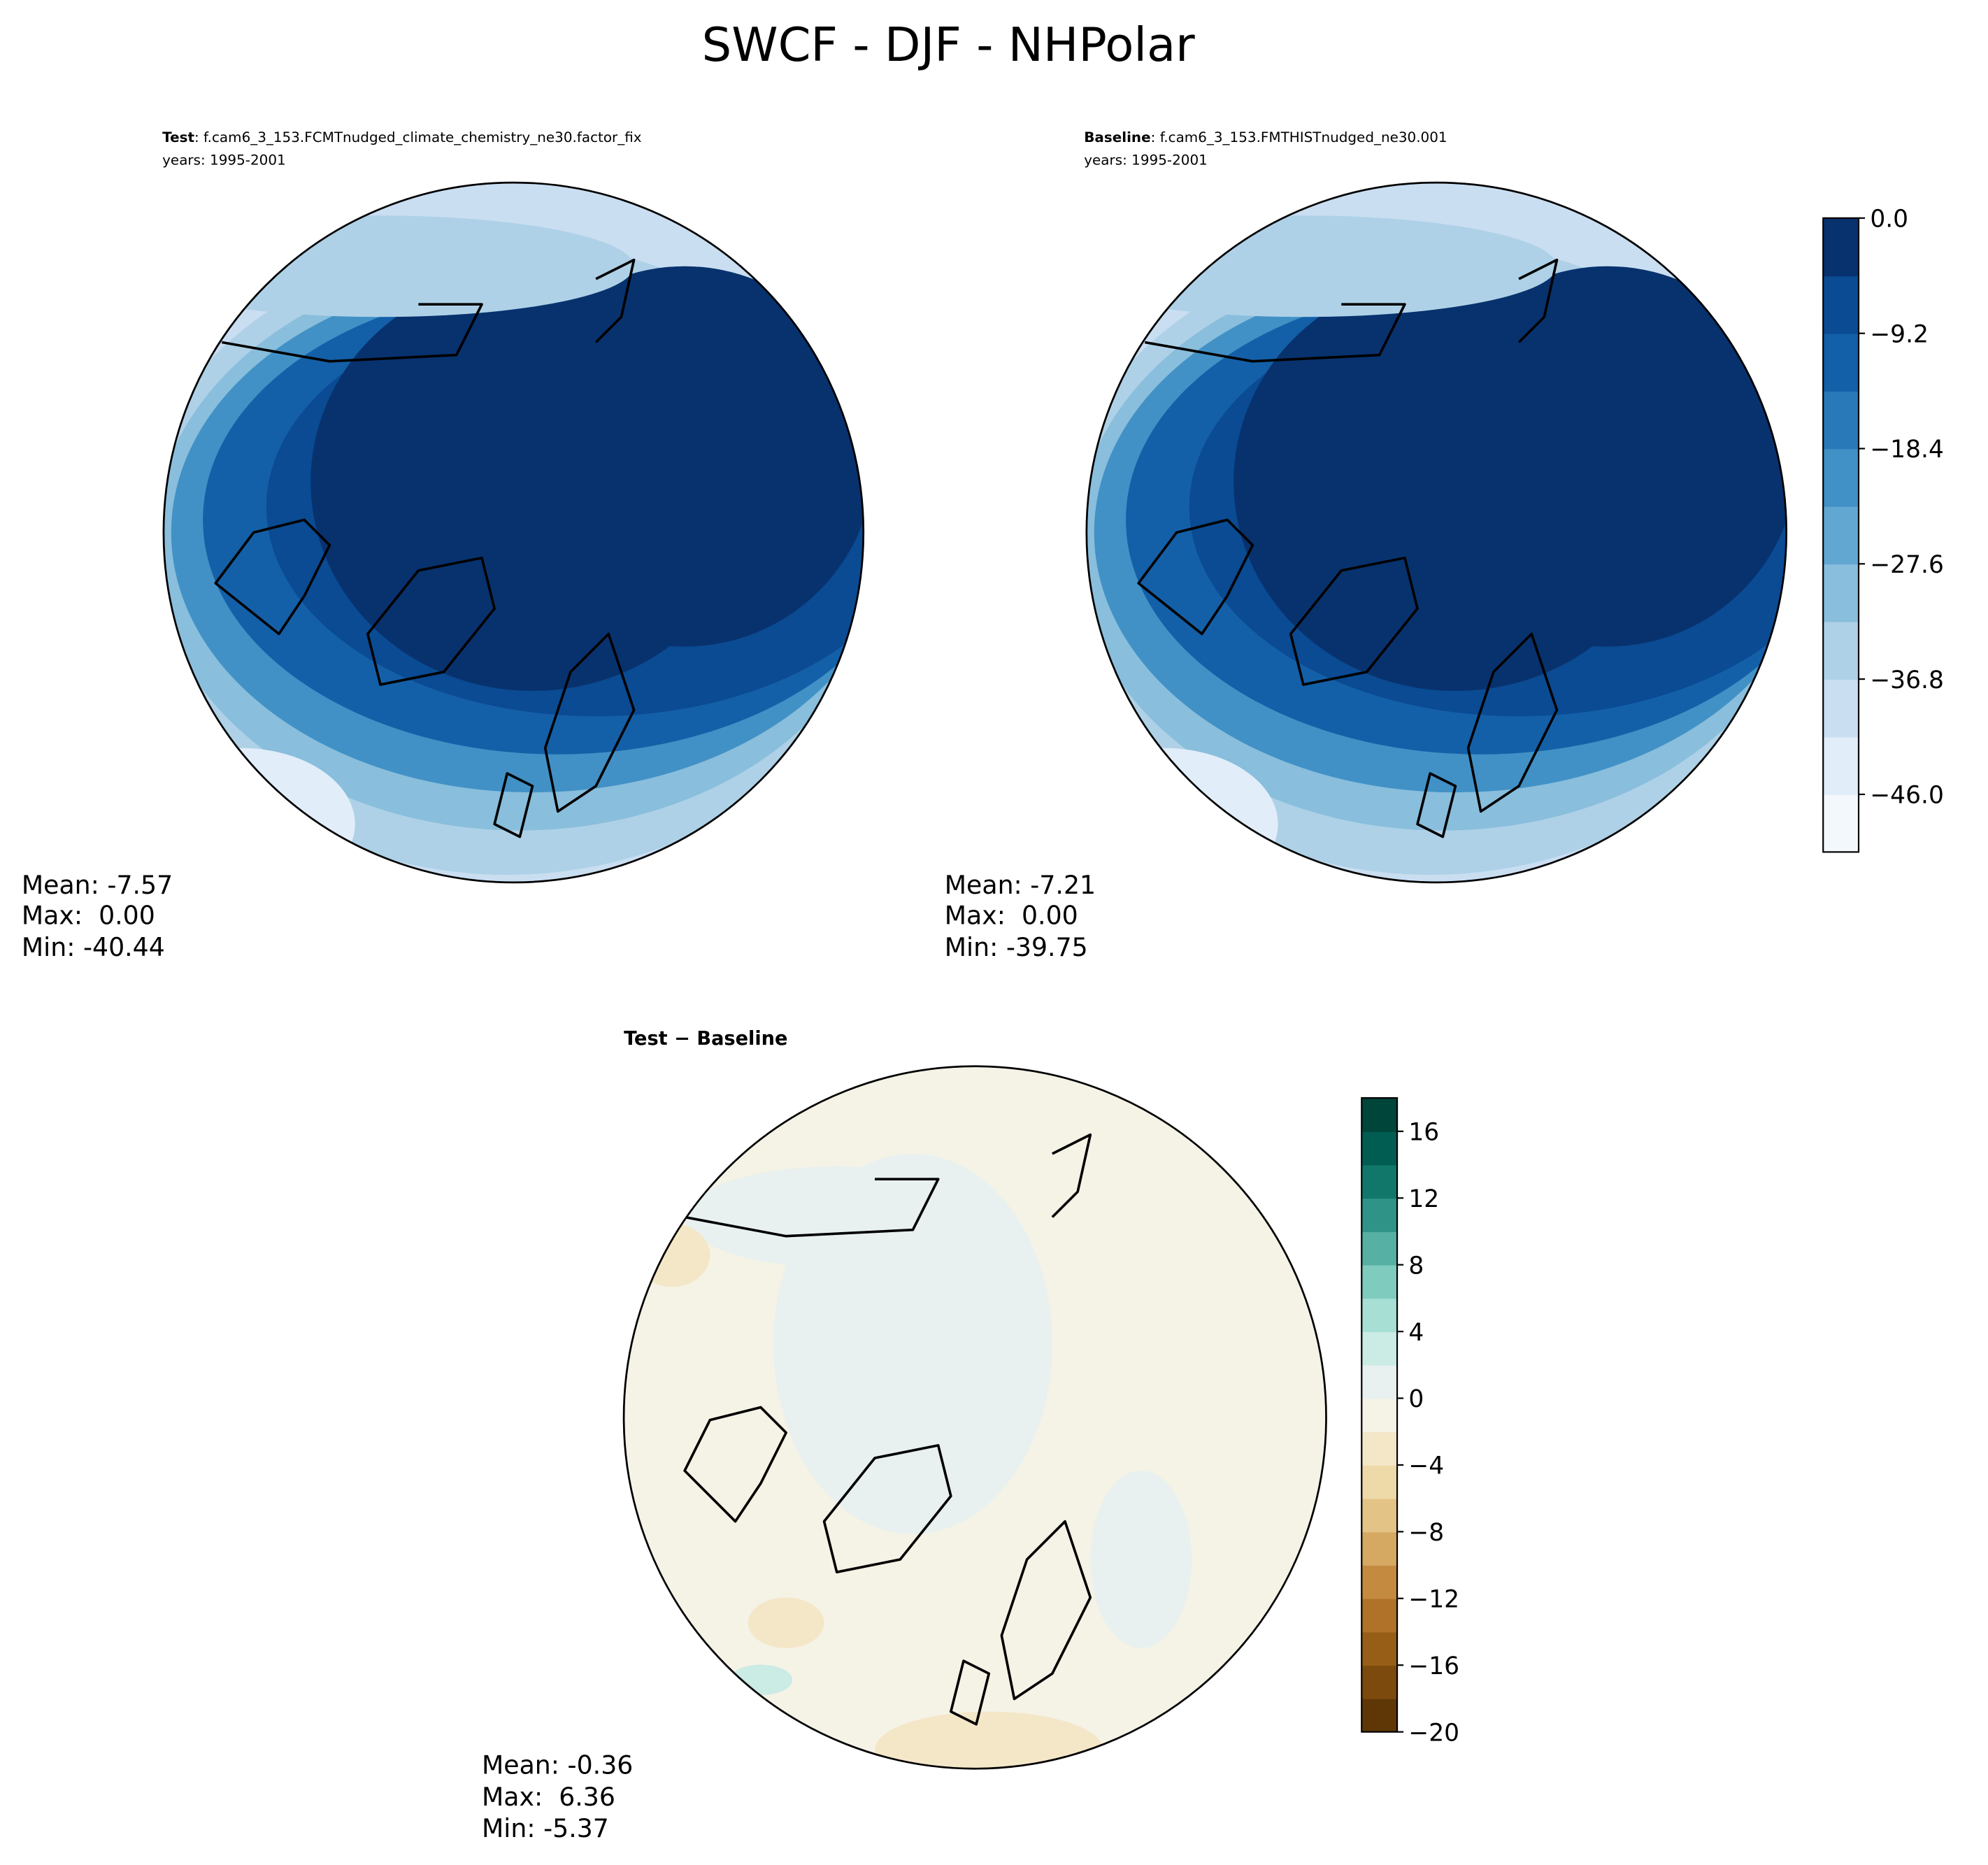 This screenshot has width=1988, height=1865. I want to click on colorbar-tick-label: 12, so click(1423, 1199).